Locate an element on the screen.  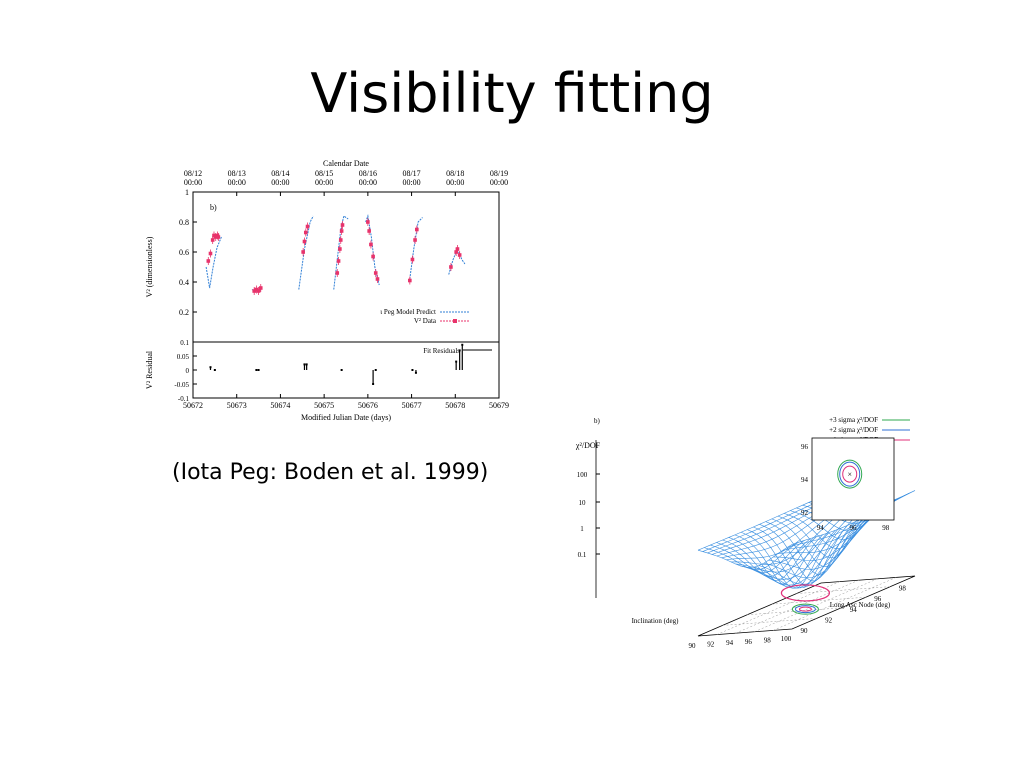
top-tick-date: 08/17 is located at coordinates (411, 173).